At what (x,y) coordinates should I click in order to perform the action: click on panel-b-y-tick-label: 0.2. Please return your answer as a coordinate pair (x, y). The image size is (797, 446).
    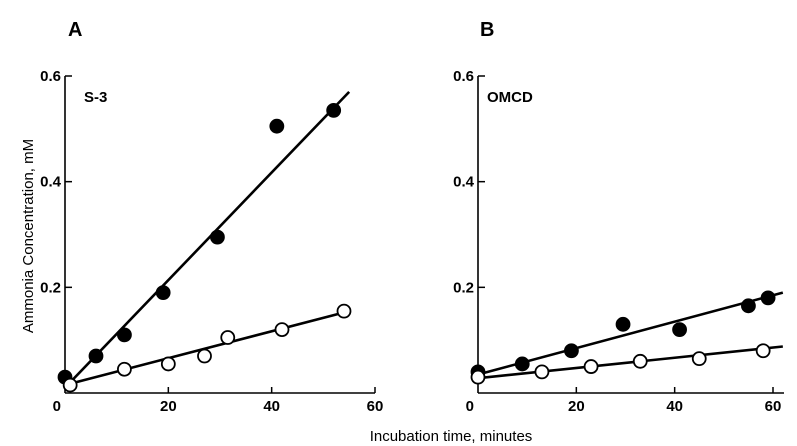
    Looking at the image, I should click on (463, 287).